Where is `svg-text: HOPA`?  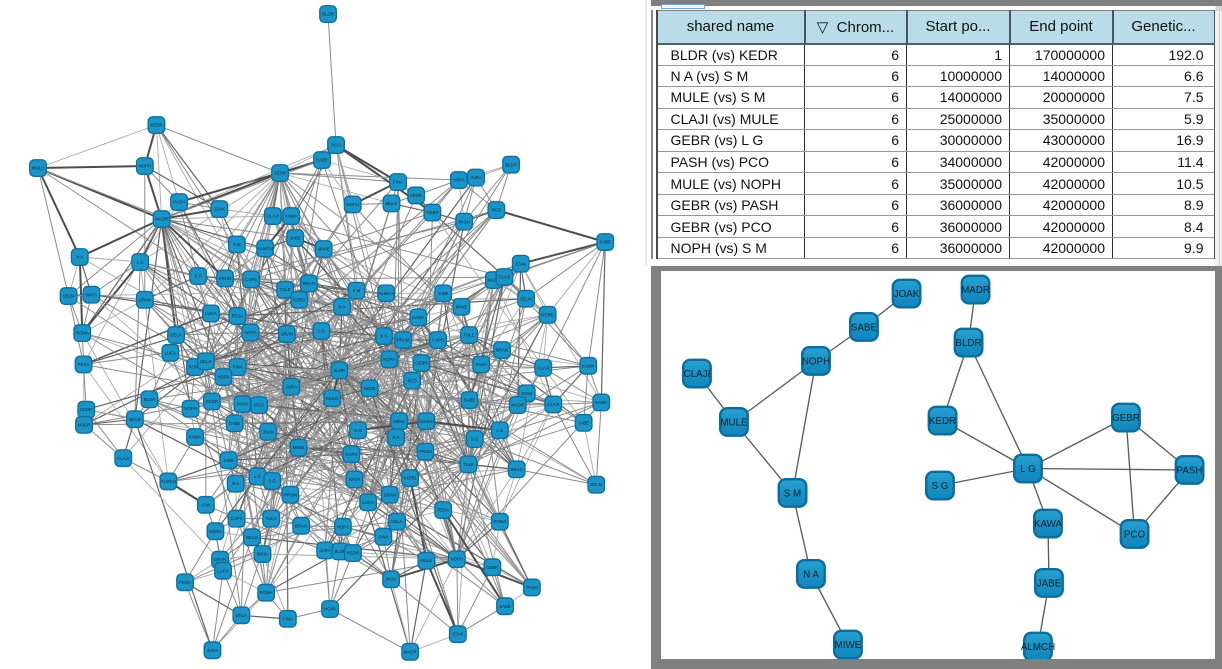 svg-text: HOPA is located at coordinates (330, 609).